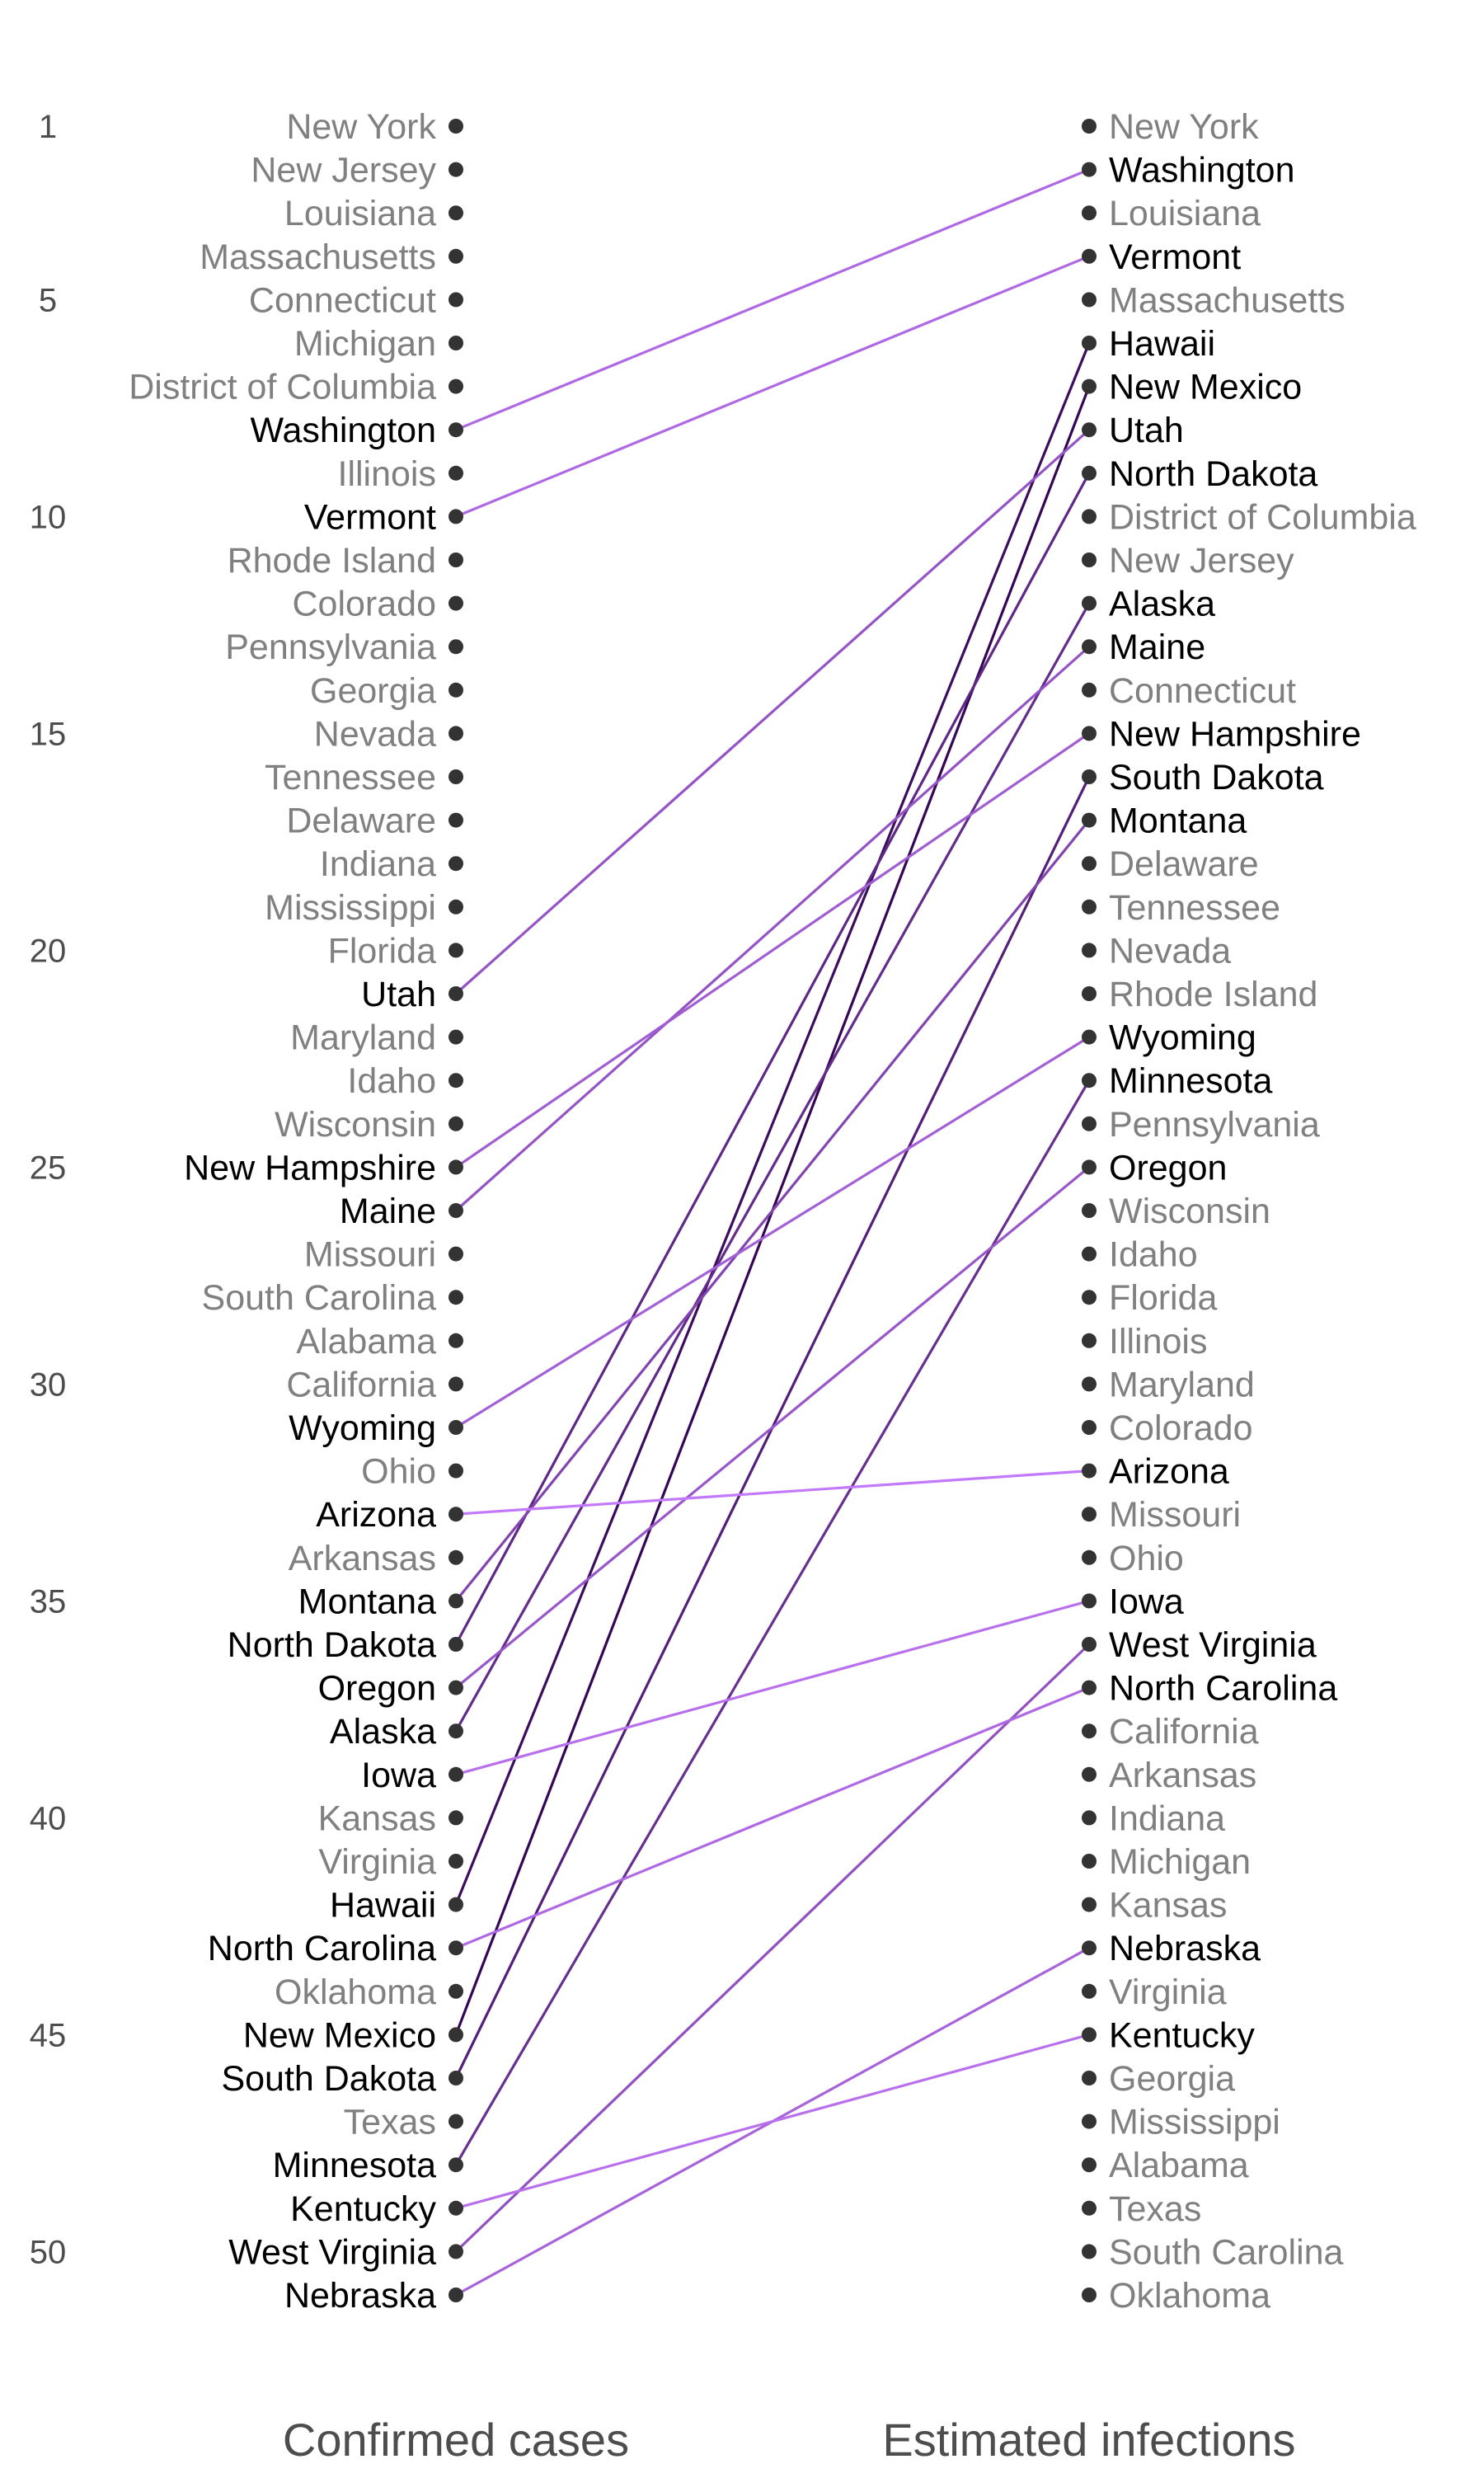 The width and height of the screenshot is (1484, 2478). Describe the element at coordinates (342, 300) in the screenshot. I see `left-label-connecticut: Connecticut` at that location.